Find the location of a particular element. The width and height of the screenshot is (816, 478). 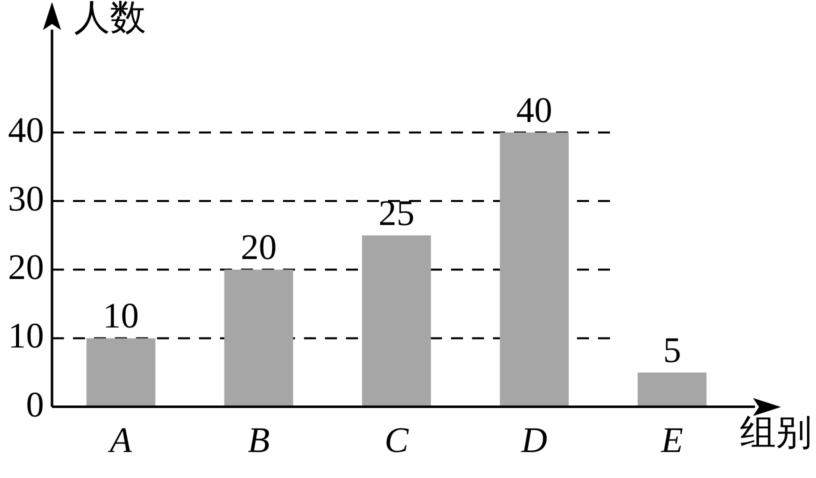

y-tick-label: 0 is located at coordinates (35, 404).